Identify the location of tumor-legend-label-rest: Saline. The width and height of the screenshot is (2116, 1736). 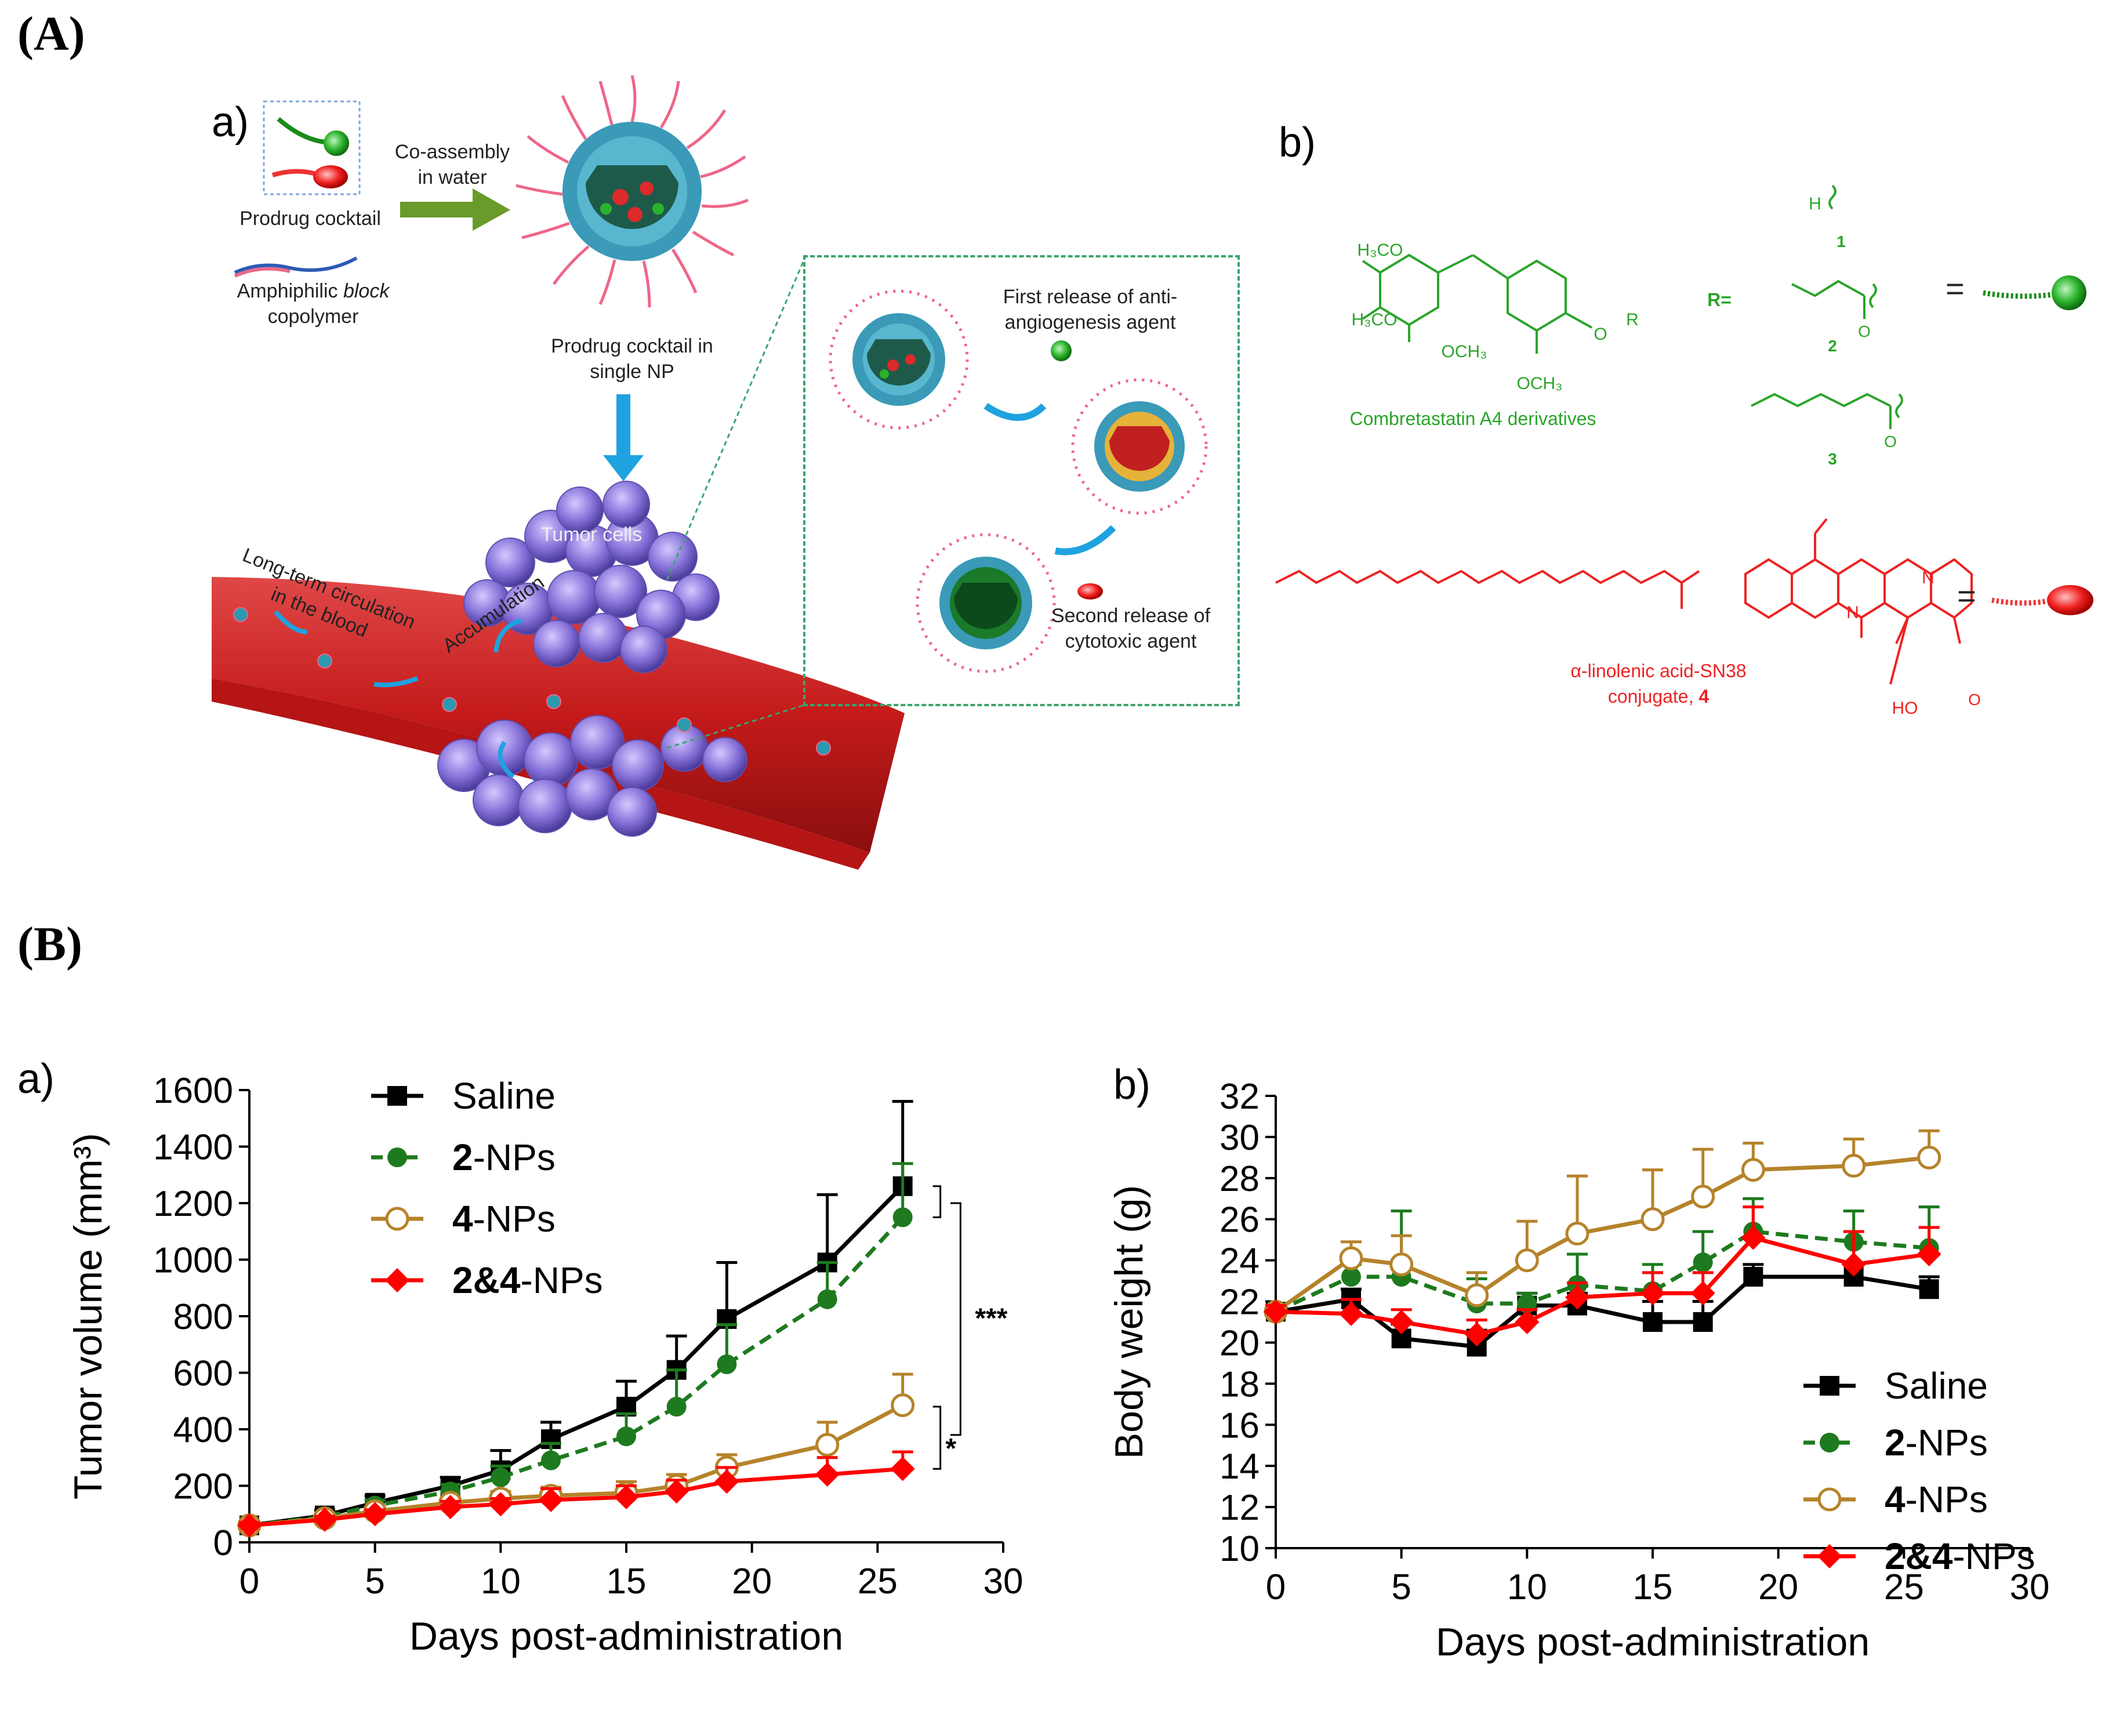
(504, 1096).